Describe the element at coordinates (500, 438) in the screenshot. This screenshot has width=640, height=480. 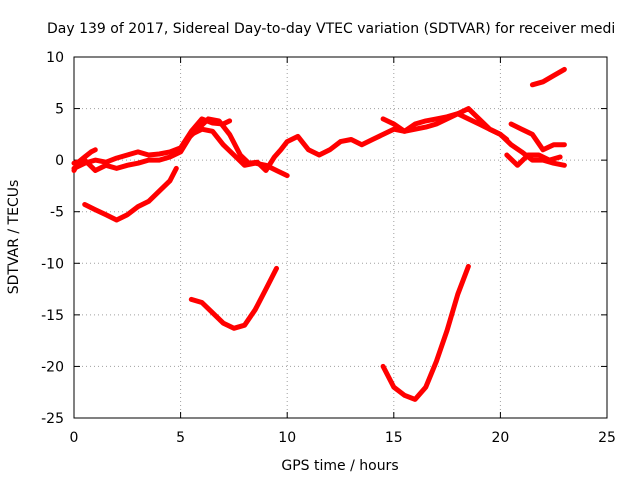
I see `x-tick-label: 20` at that location.